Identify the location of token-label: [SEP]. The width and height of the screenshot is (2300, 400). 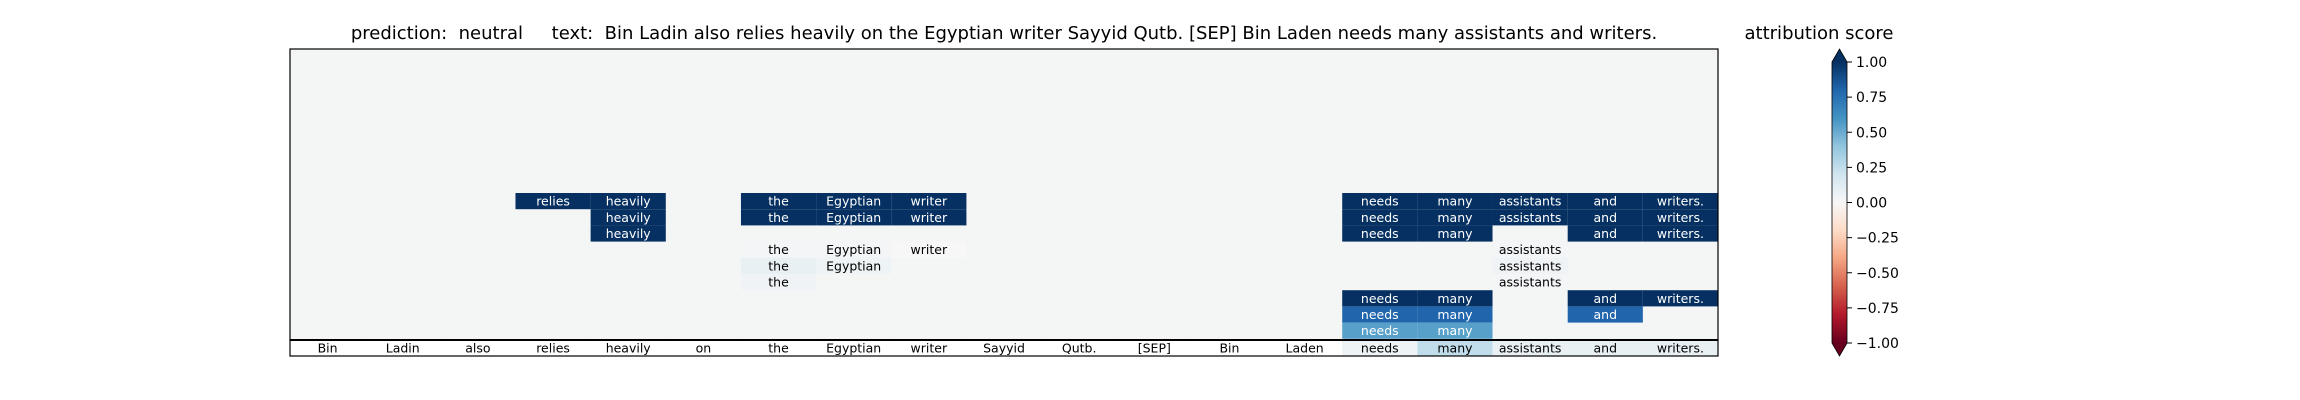
(1154, 348).